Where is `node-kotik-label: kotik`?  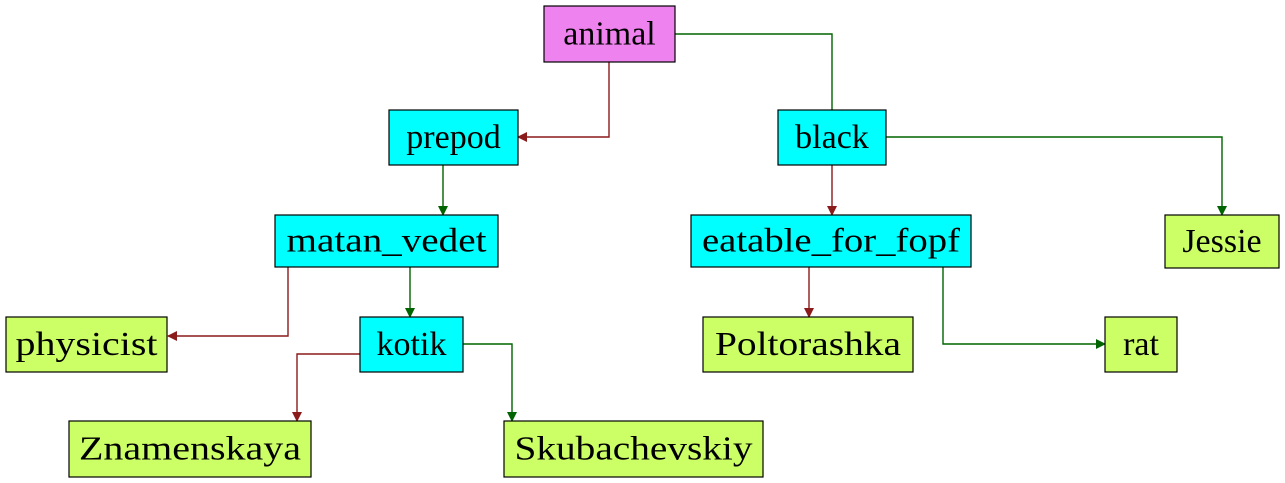 node-kotik-label: kotik is located at coordinates (412, 344).